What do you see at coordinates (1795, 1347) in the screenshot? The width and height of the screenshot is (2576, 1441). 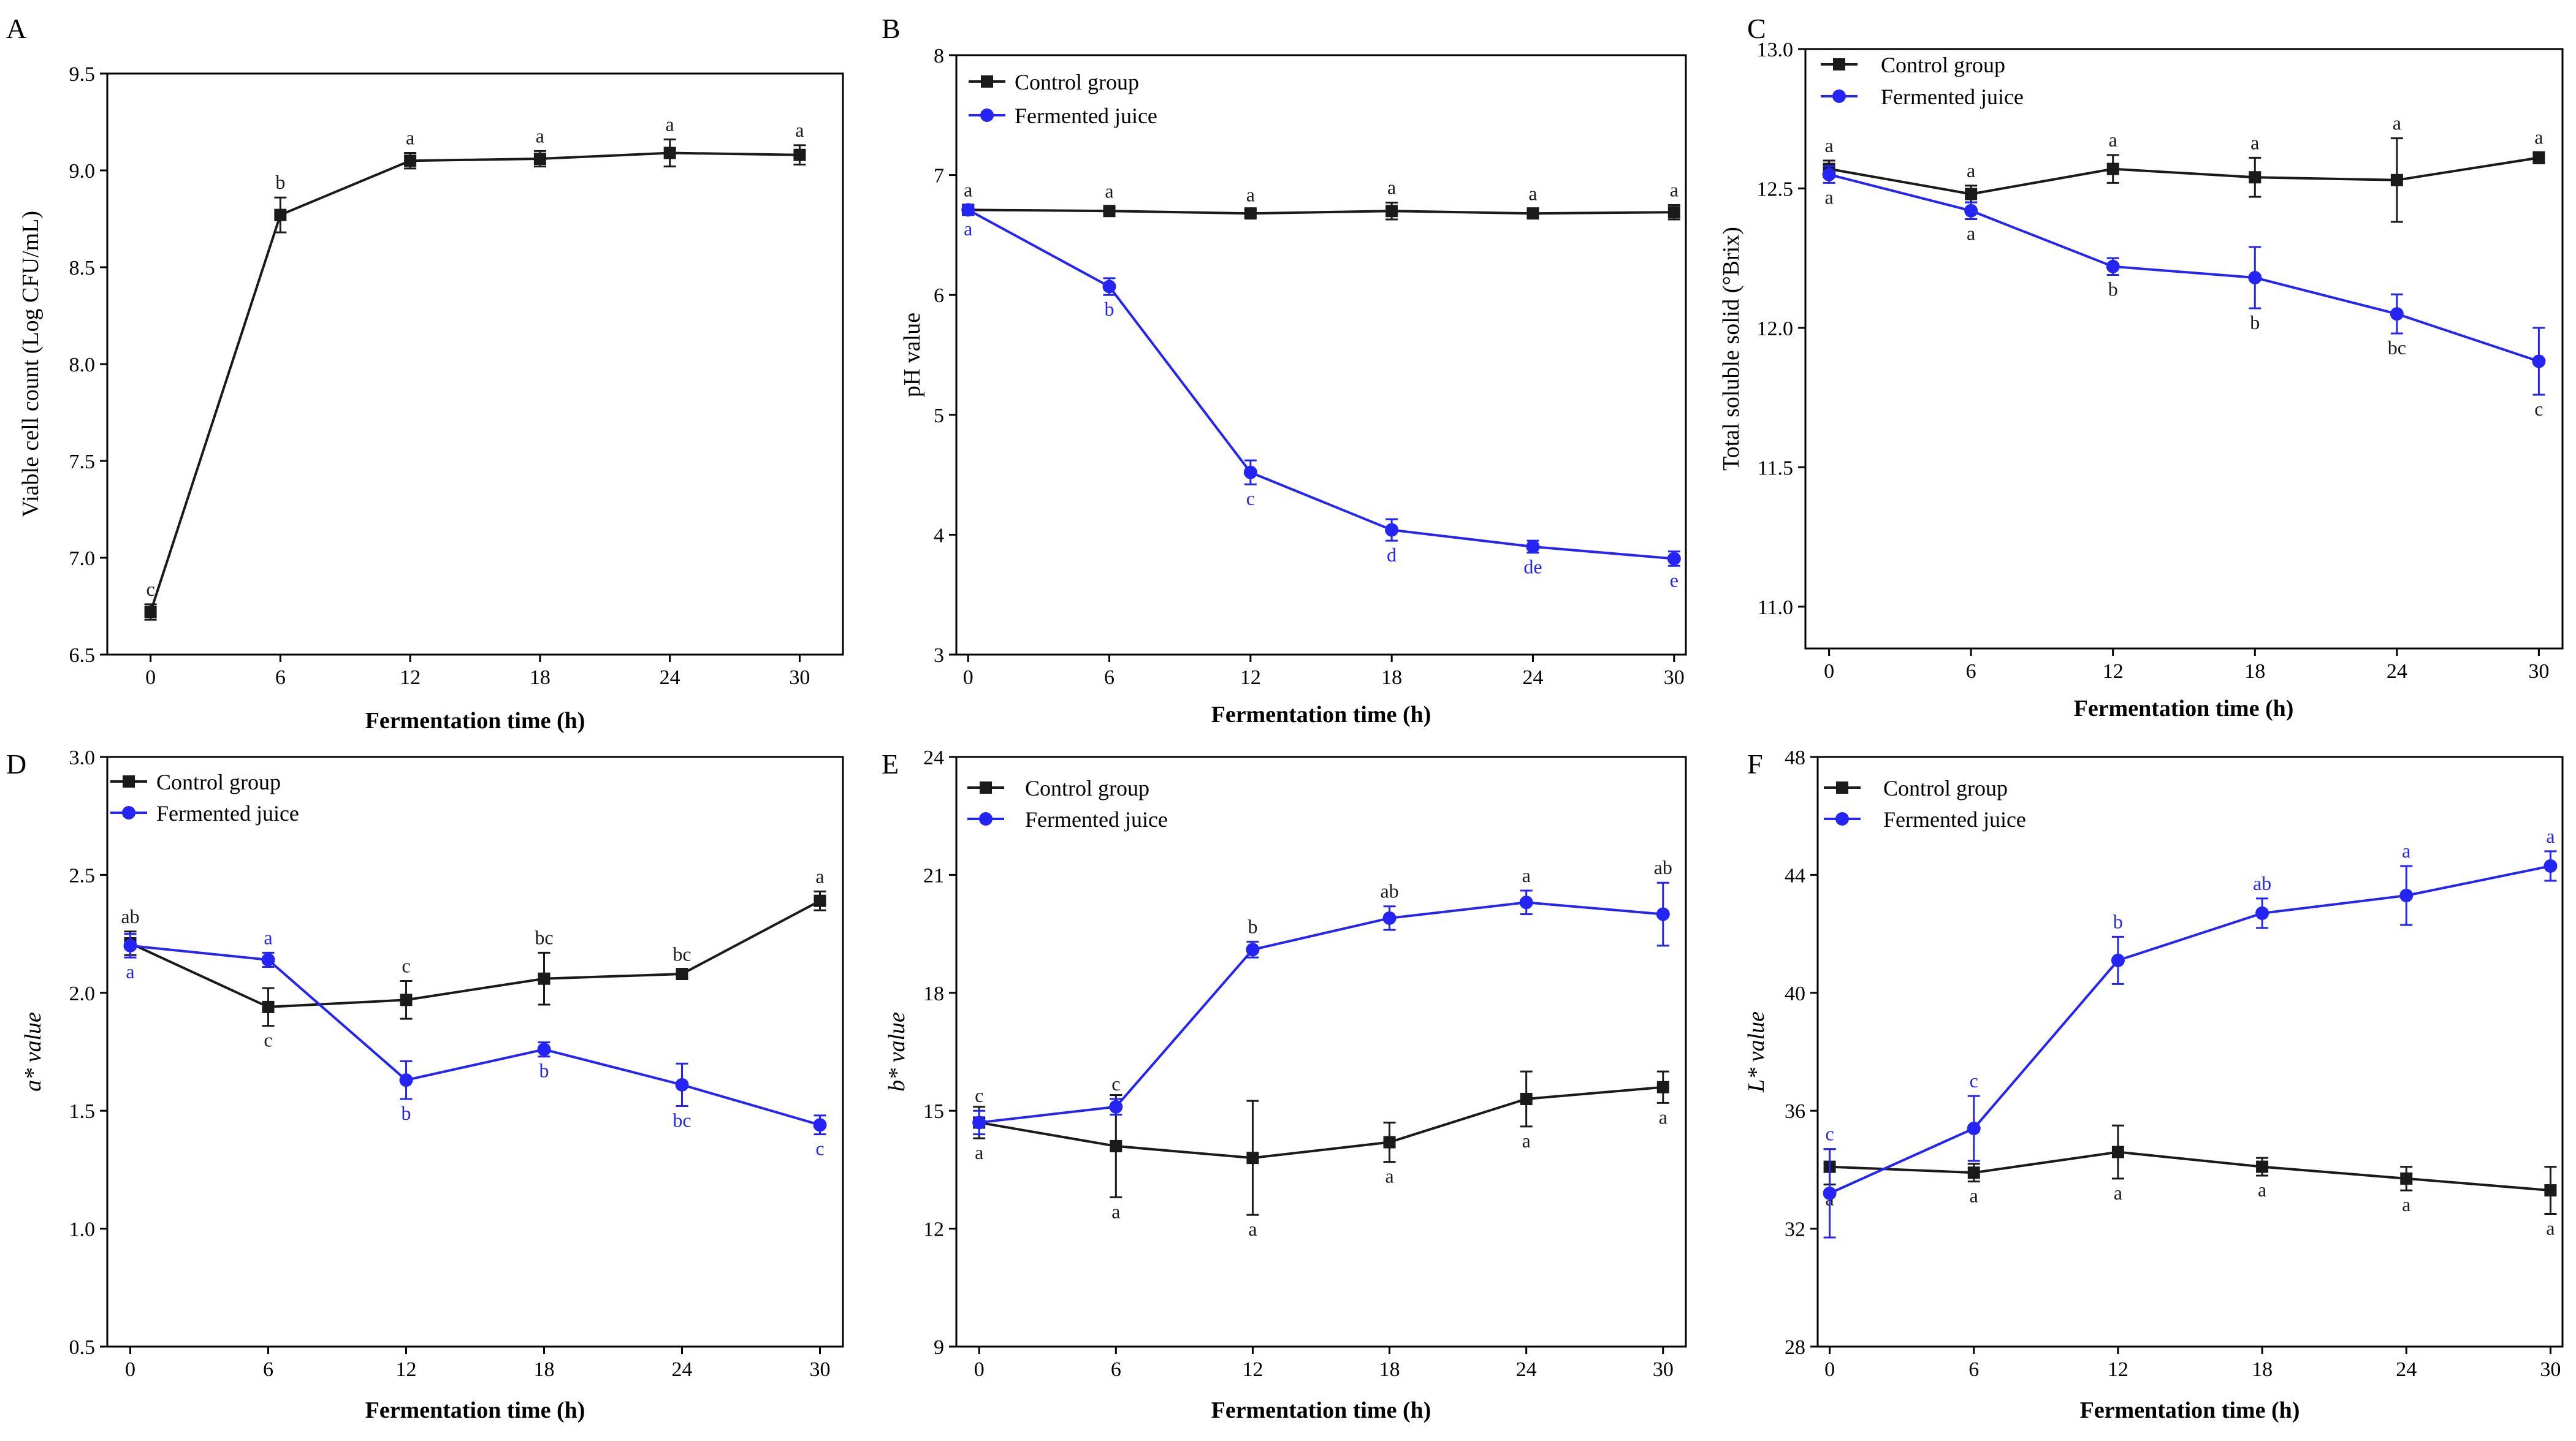 I see `y-tick-label: 28` at bounding box center [1795, 1347].